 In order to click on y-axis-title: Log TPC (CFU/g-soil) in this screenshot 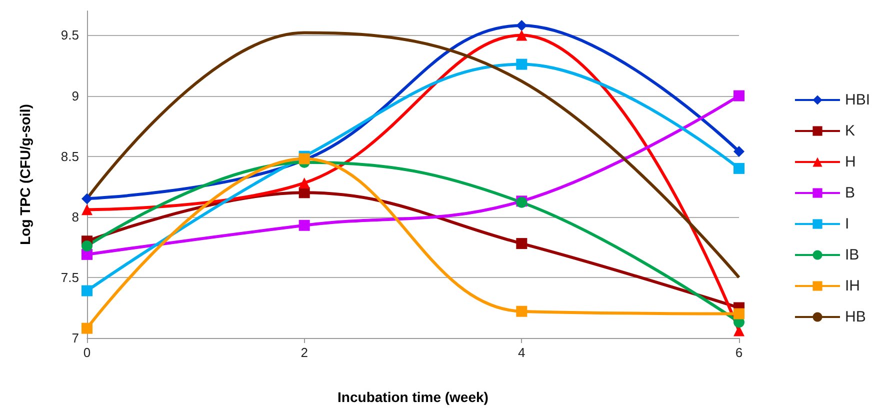, I will do `click(25, 174)`.